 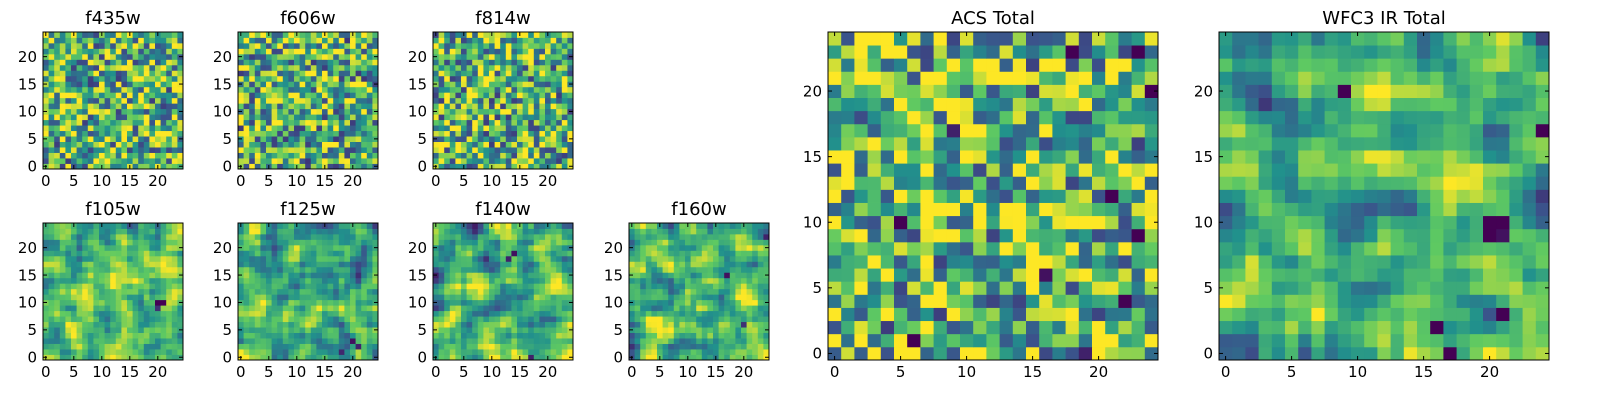 I want to click on panel-title: f105w, so click(x=112, y=209).